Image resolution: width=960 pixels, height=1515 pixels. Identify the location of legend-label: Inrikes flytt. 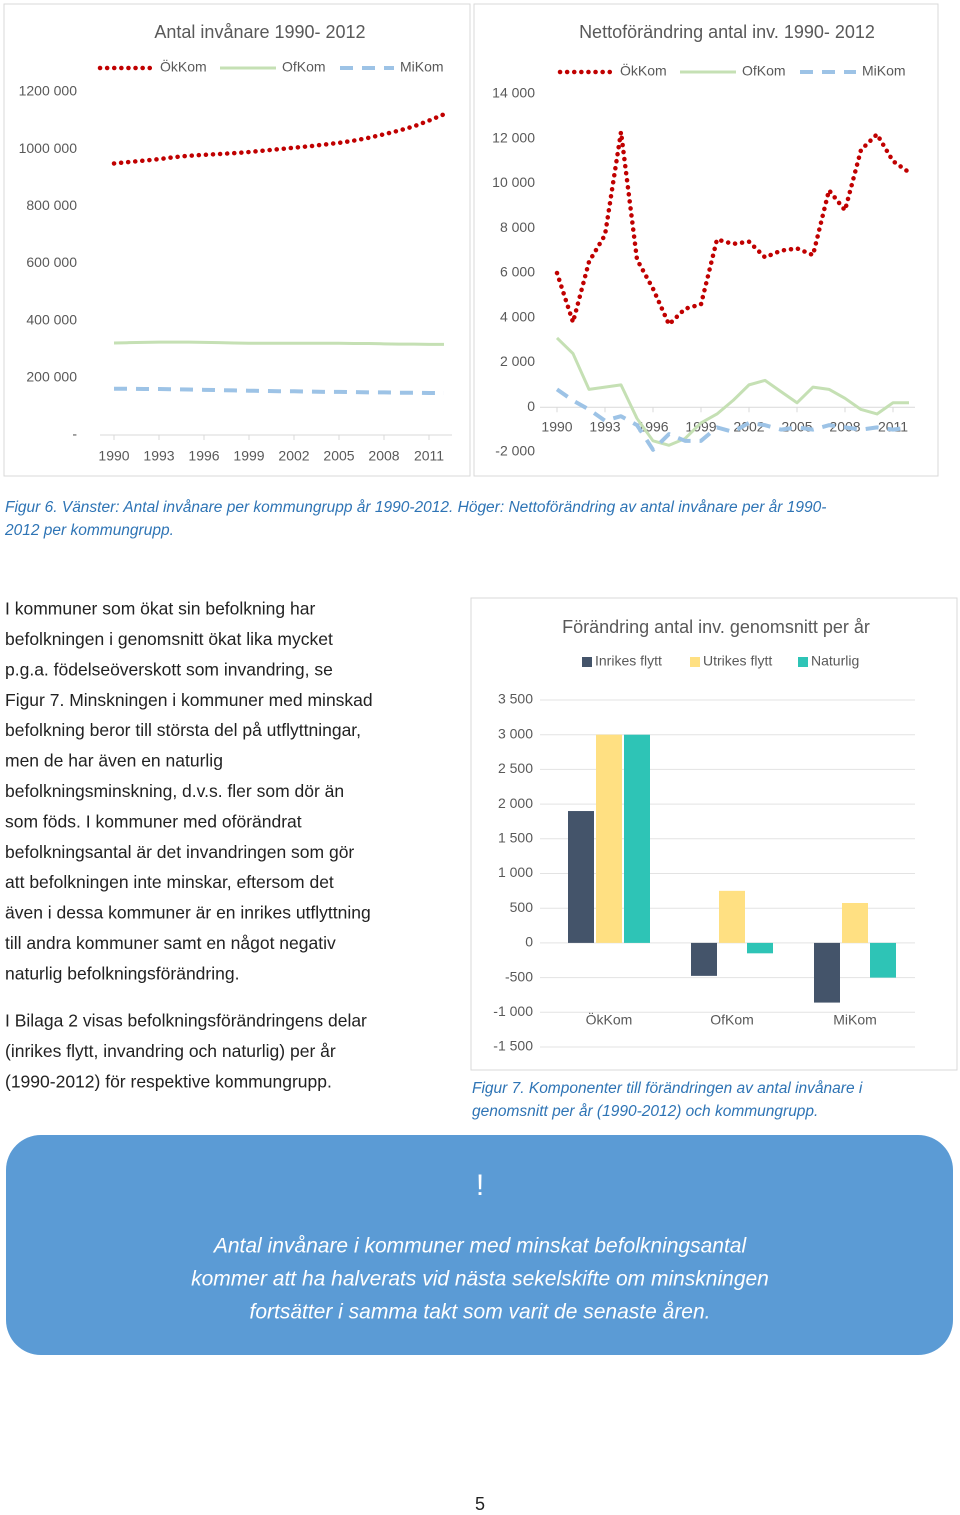
(628, 661).